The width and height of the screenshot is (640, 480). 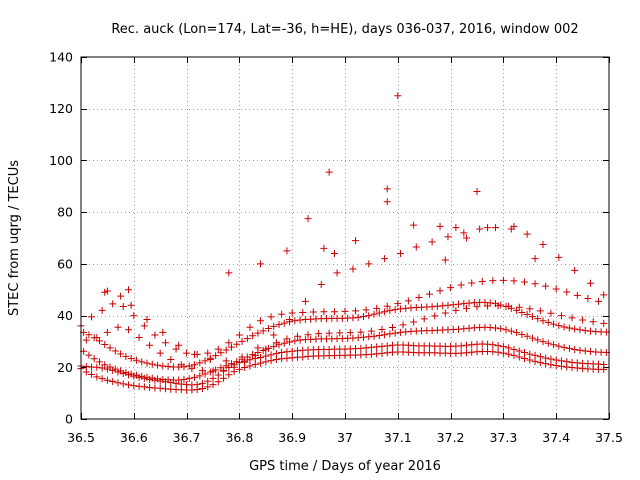 What do you see at coordinates (61, 238) in the screenshot?
I see `y-tick-labels: 0 20 40 60 80 100 120 140` at bounding box center [61, 238].